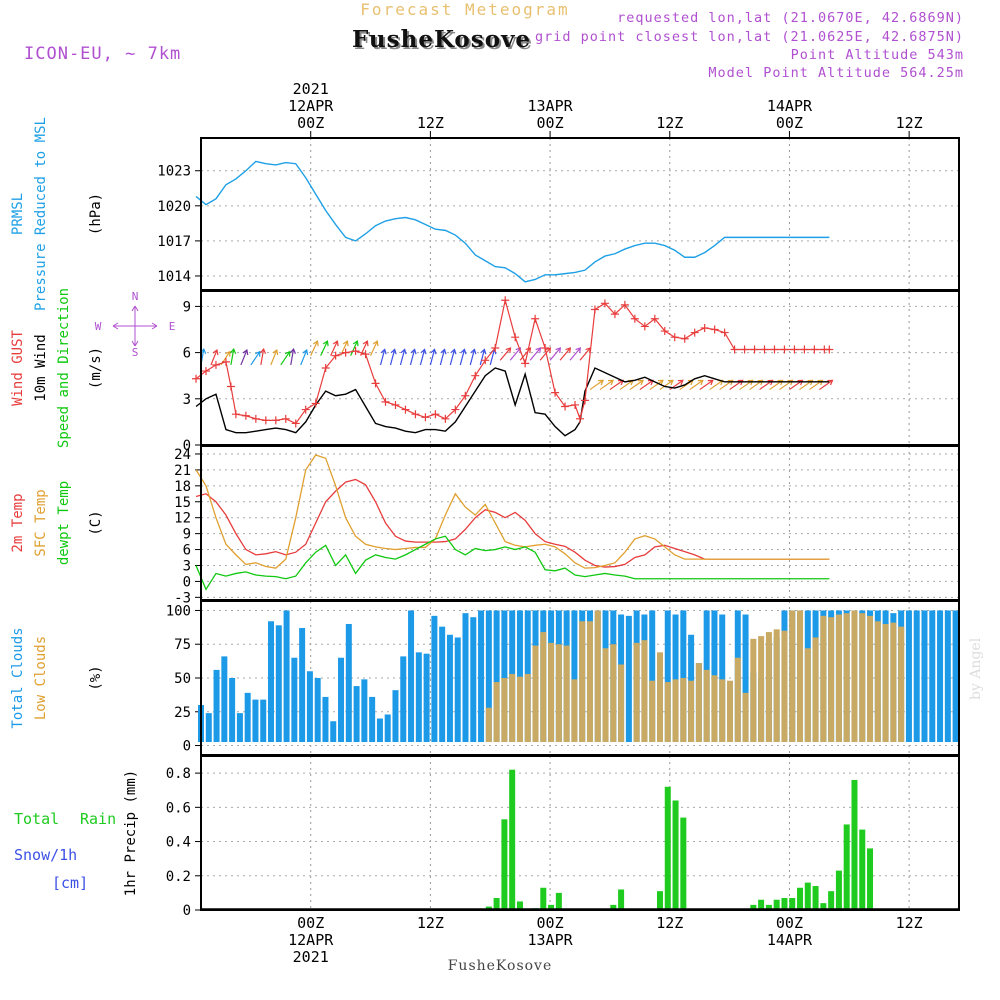  I want to click on y-tick-label: 0, so click(187, 747).